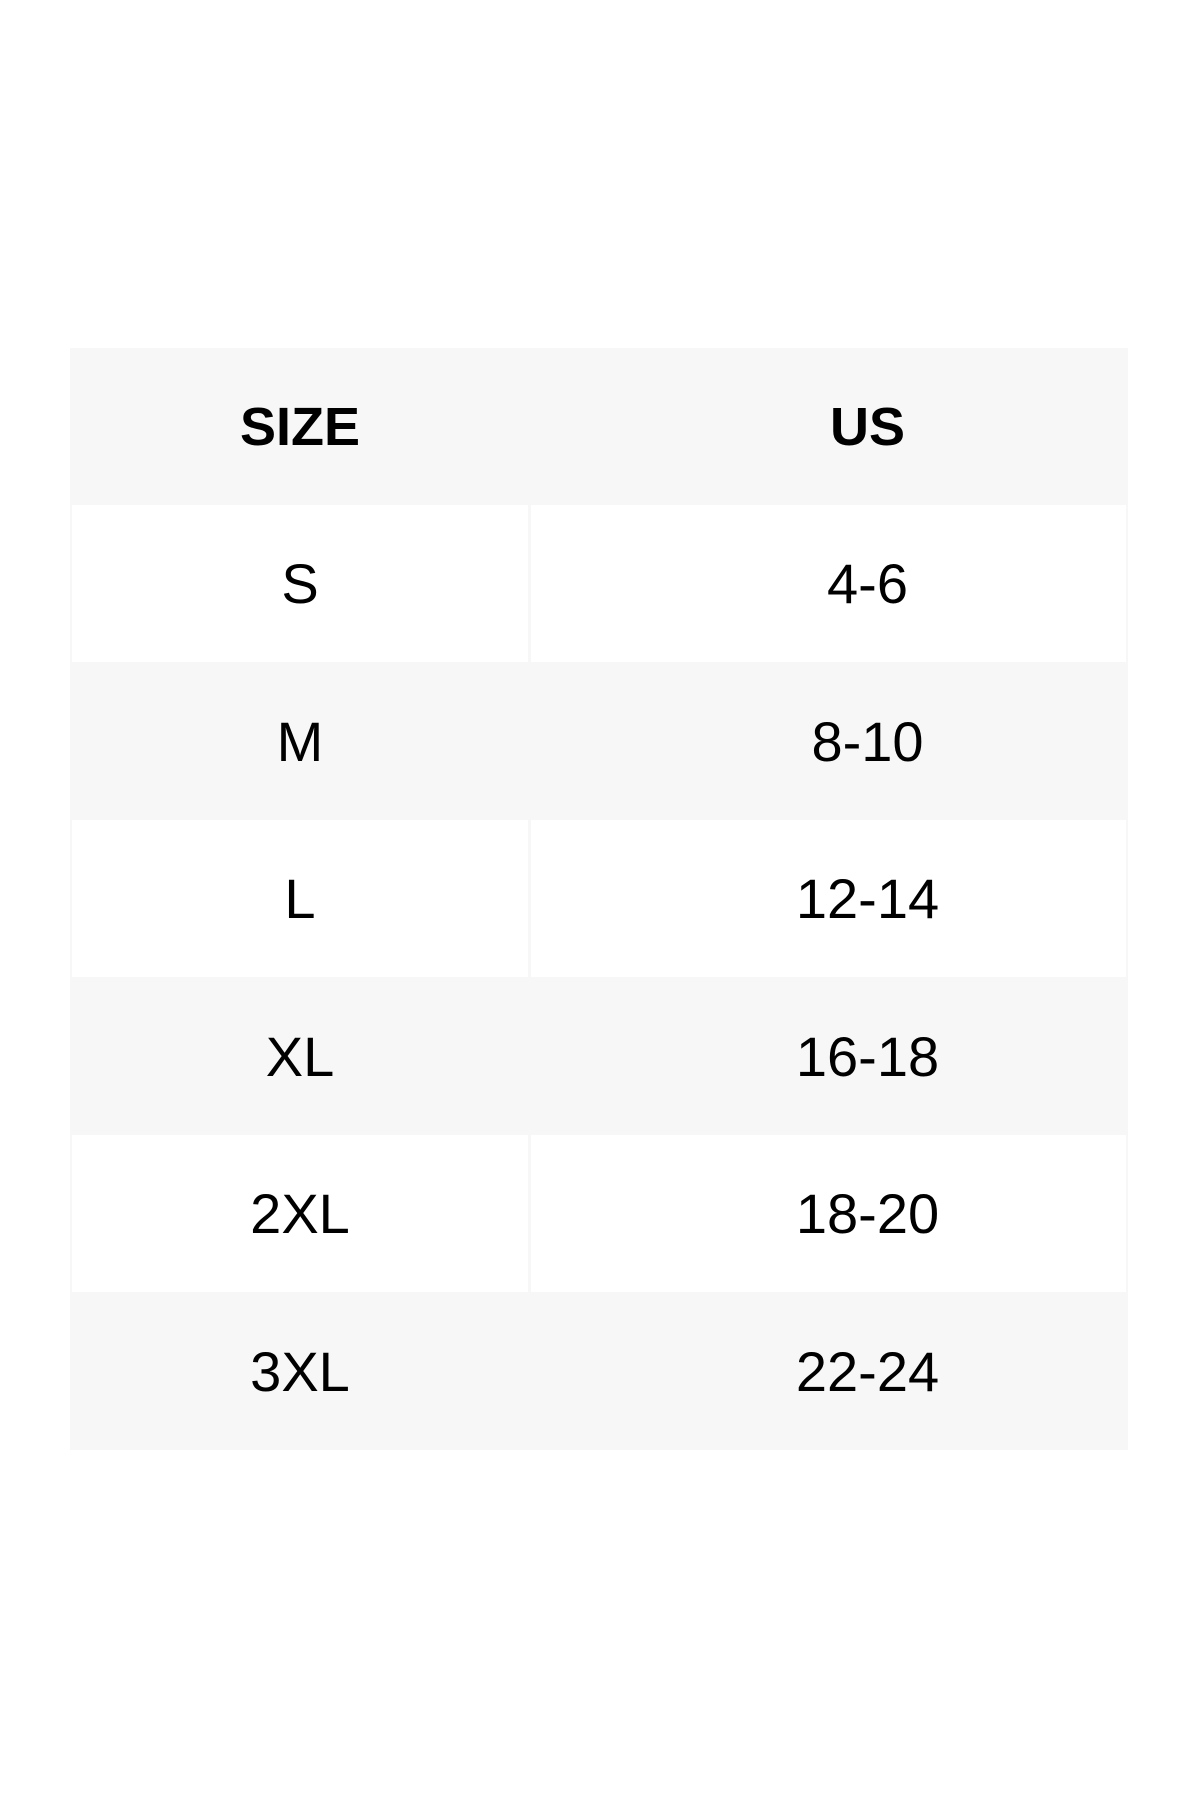  What do you see at coordinates (300, 1056) in the screenshot?
I see `size-cell: XL` at bounding box center [300, 1056].